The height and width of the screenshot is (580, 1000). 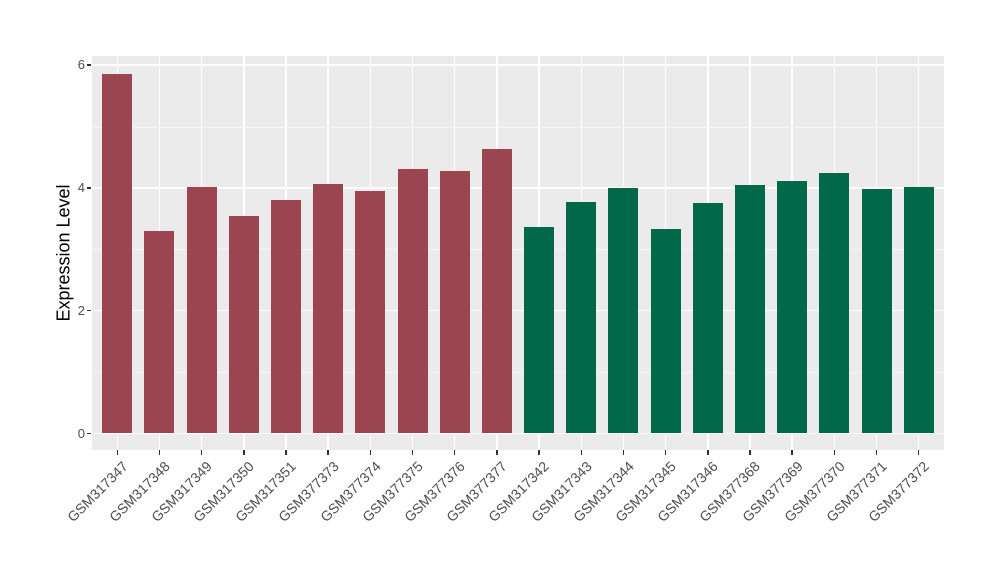 What do you see at coordinates (412, 452) in the screenshot?
I see `x-tick-mark-GSM377375` at bounding box center [412, 452].